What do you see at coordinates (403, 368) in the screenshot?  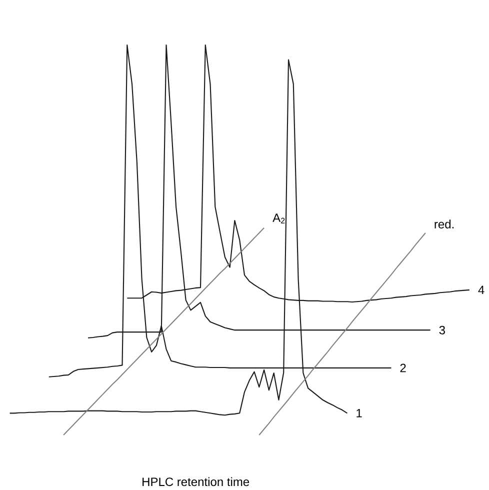 I see `series-label: 2` at bounding box center [403, 368].